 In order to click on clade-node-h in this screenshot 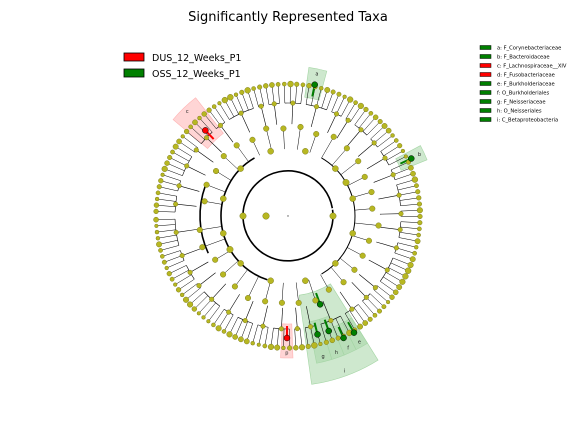, I will do `click(328, 331)`.